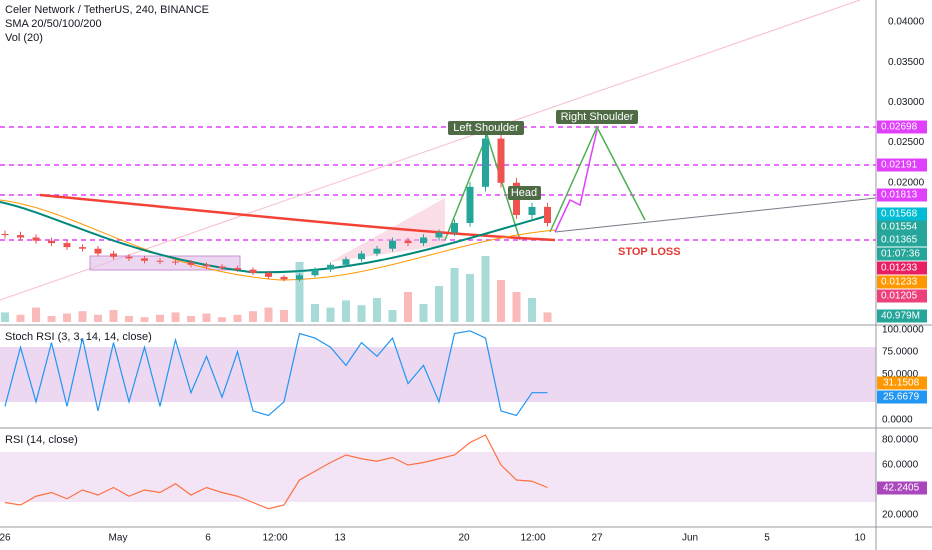 The width and height of the screenshot is (932, 550). What do you see at coordinates (524, 193) in the screenshot?
I see `annotation: Head` at bounding box center [524, 193].